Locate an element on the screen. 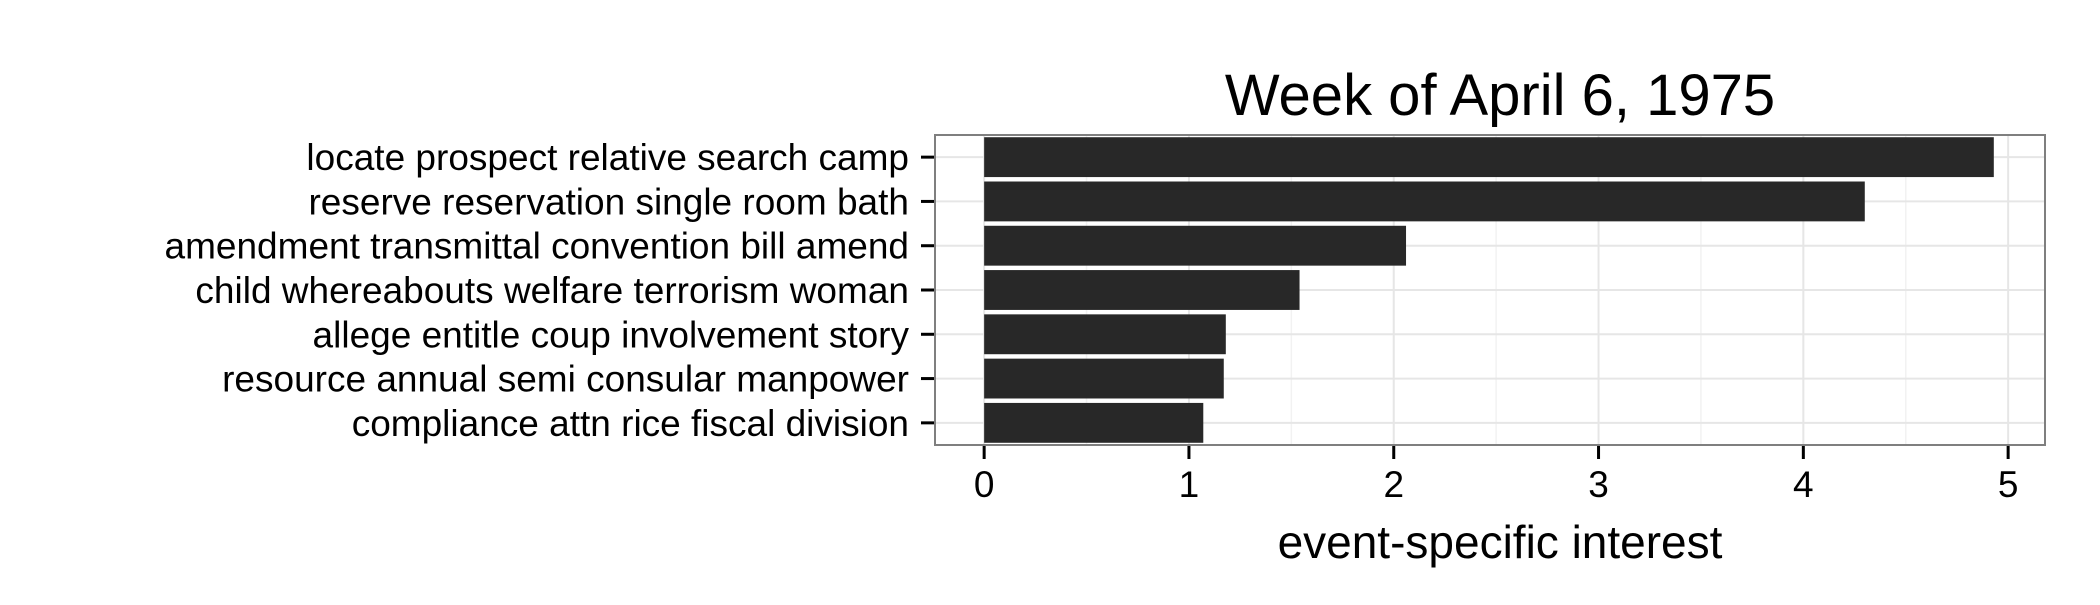  x-tick-label: 3 is located at coordinates (1598, 484).